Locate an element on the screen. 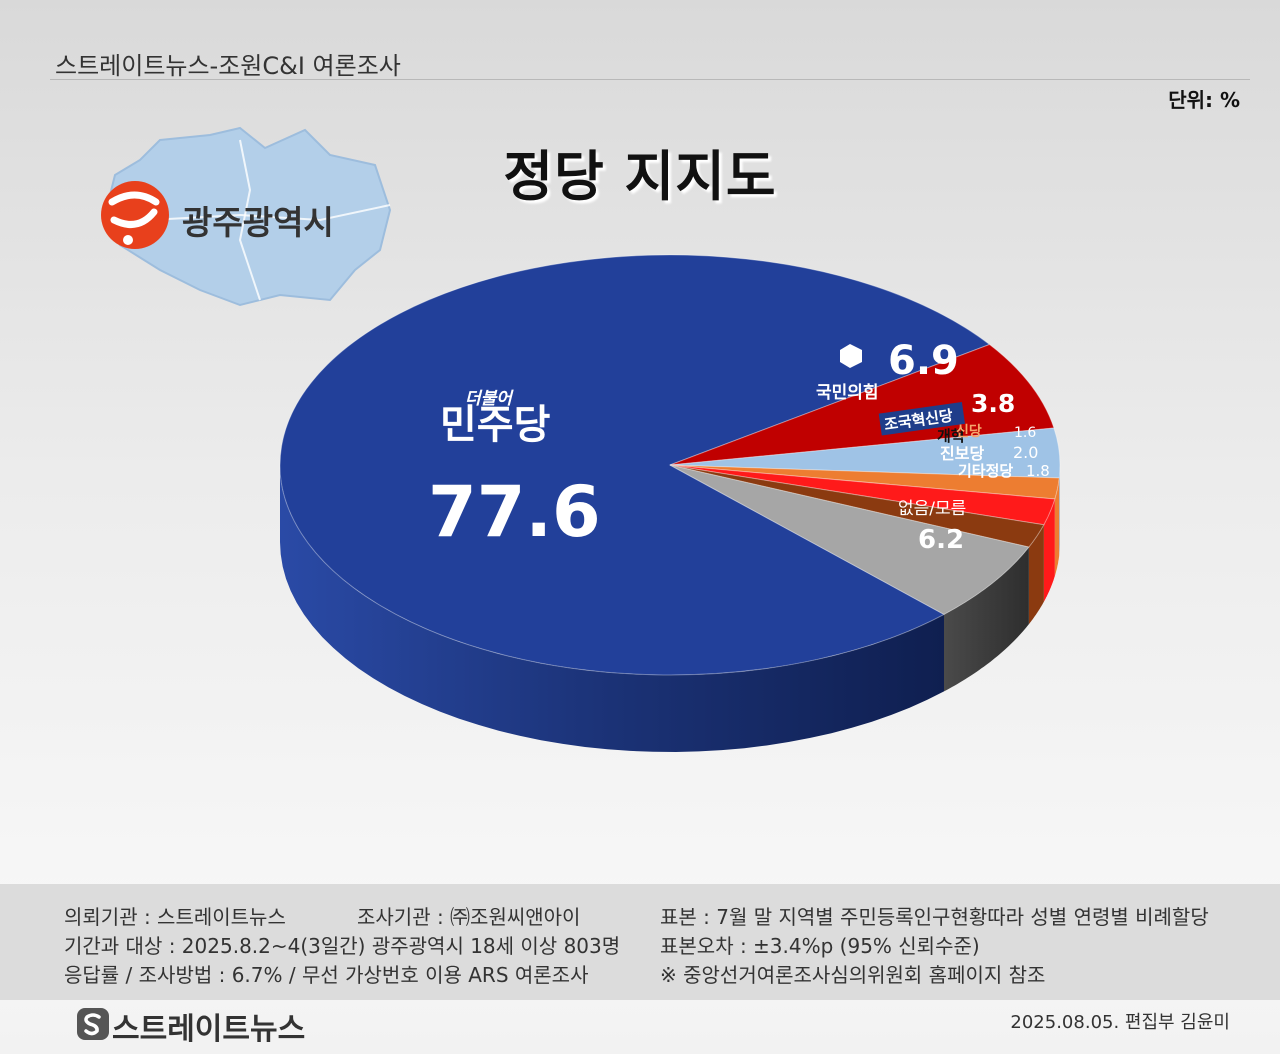 The width and height of the screenshot is (1280, 1054). footer-client: 의뢰기관 : 스트레이트뉴스 is located at coordinates (175, 917).